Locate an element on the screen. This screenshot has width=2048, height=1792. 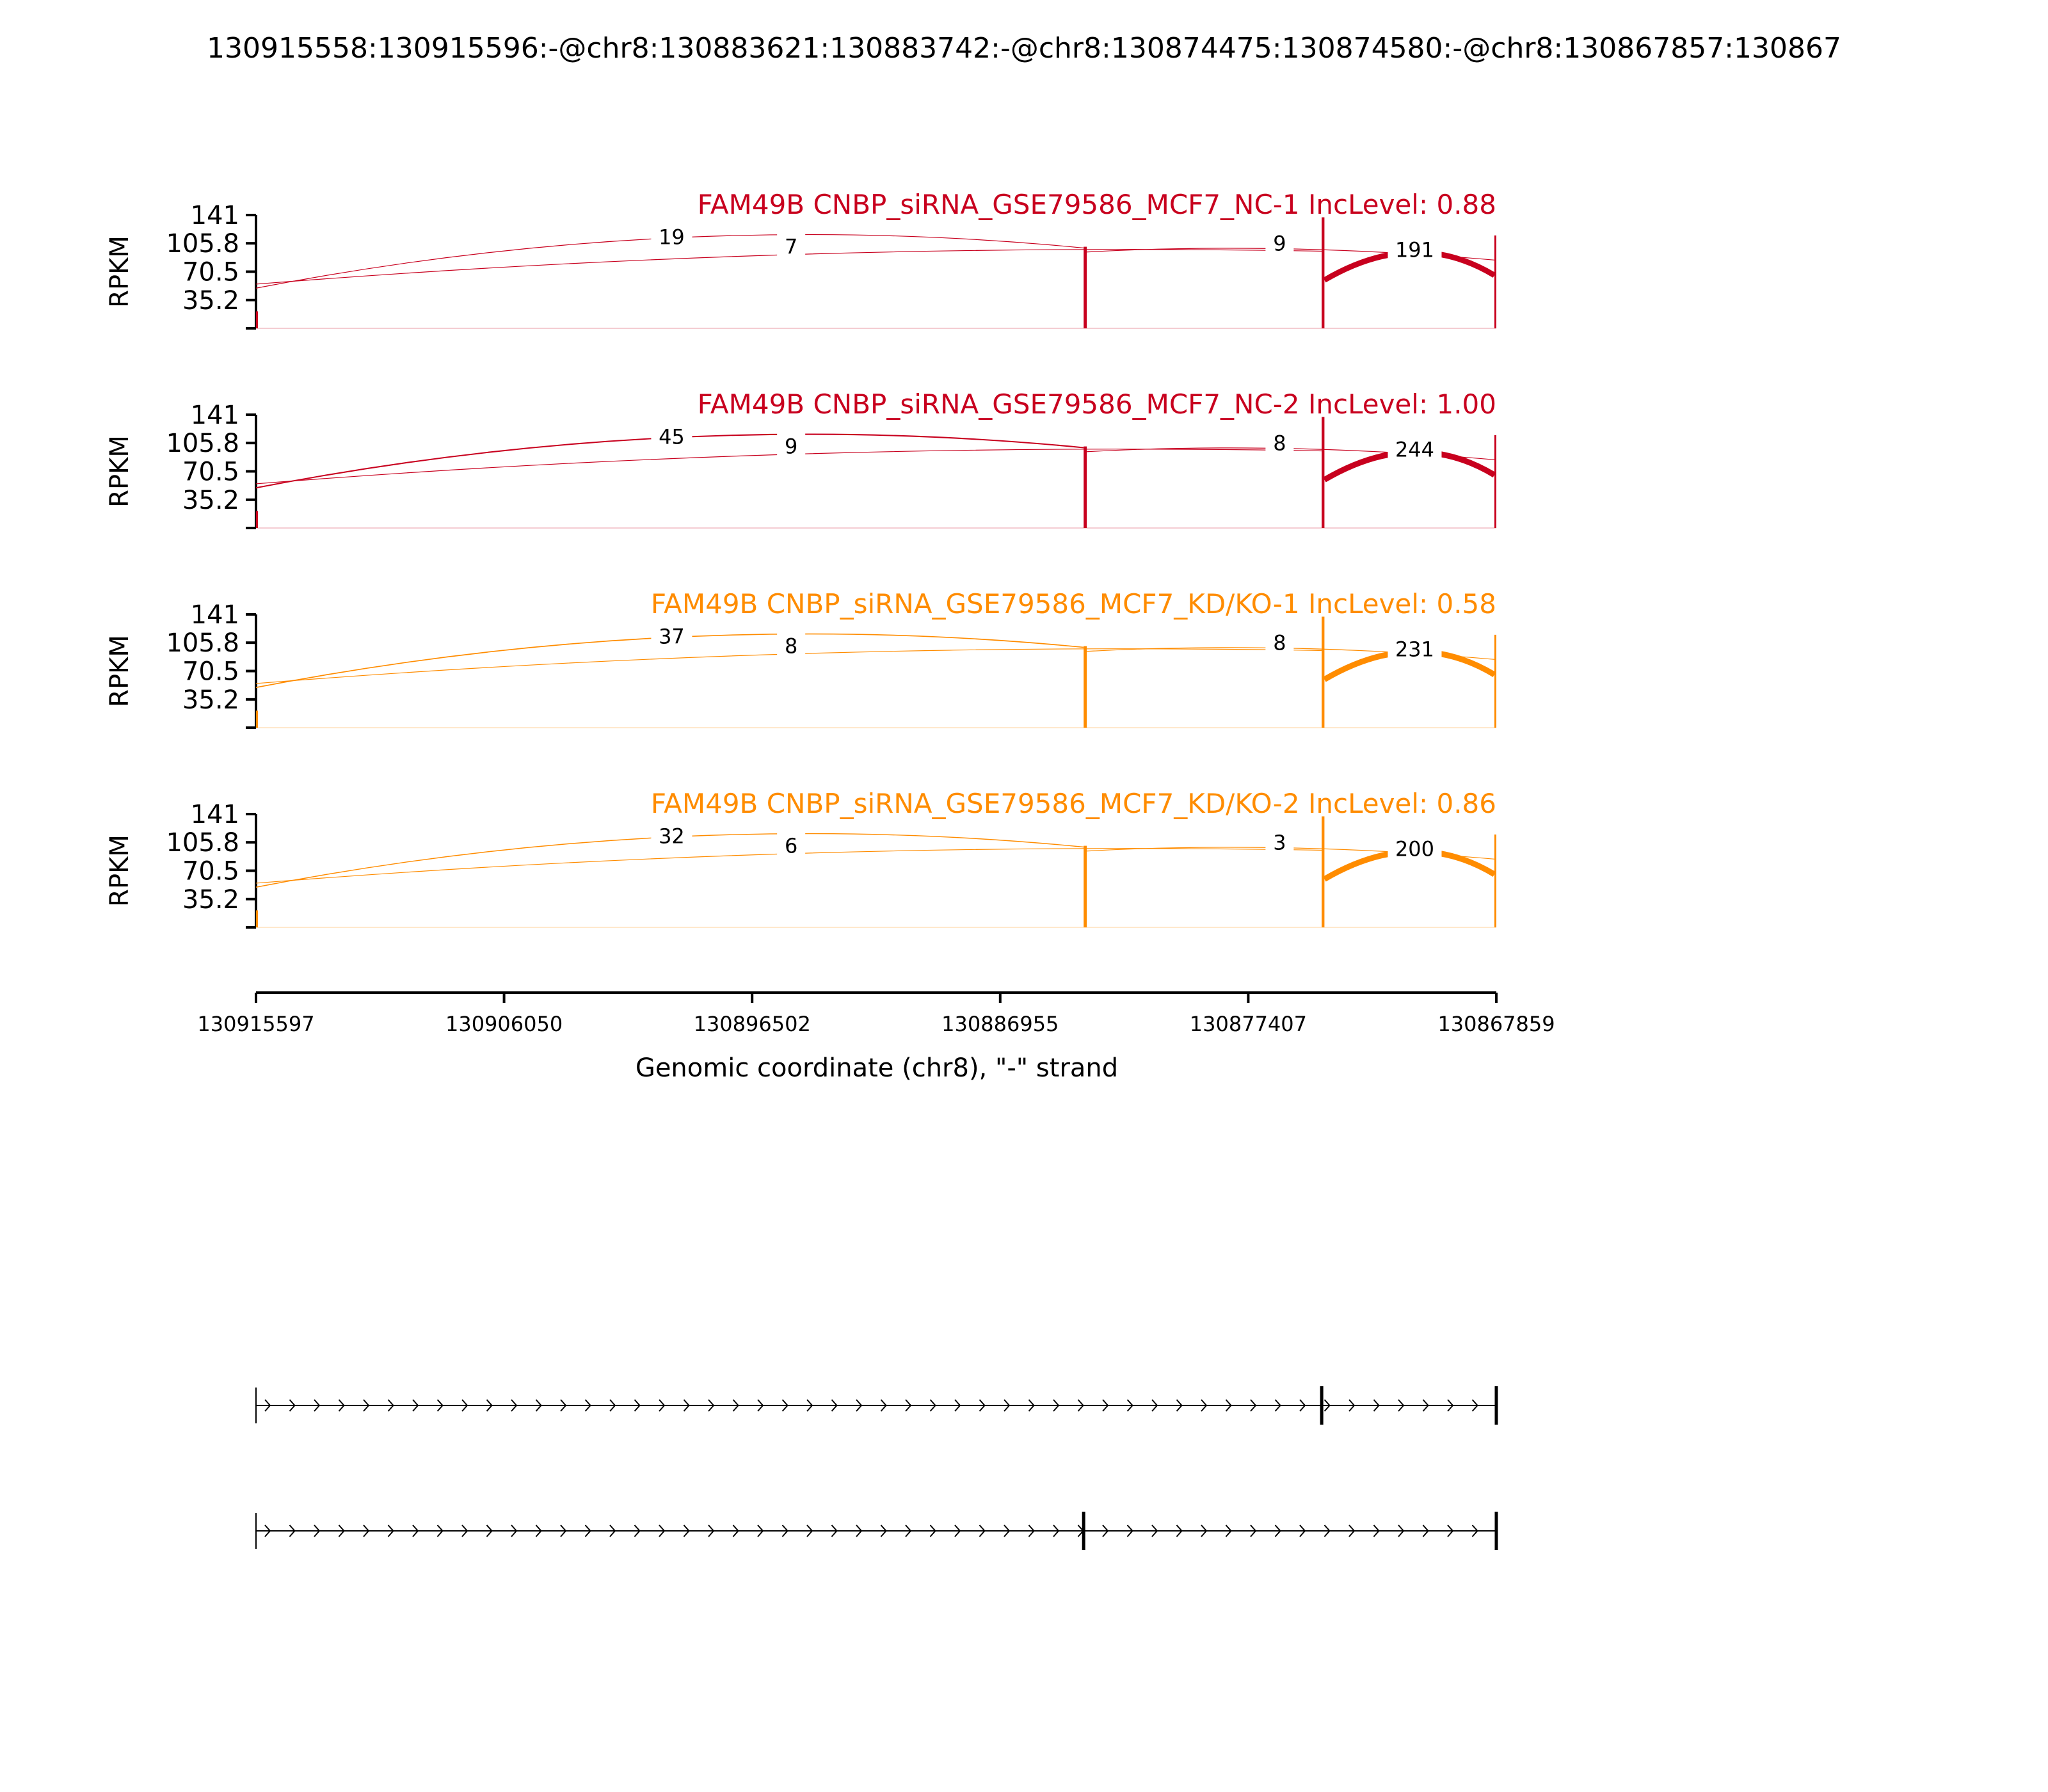
junction-count-label: 32 is located at coordinates (672, 836).